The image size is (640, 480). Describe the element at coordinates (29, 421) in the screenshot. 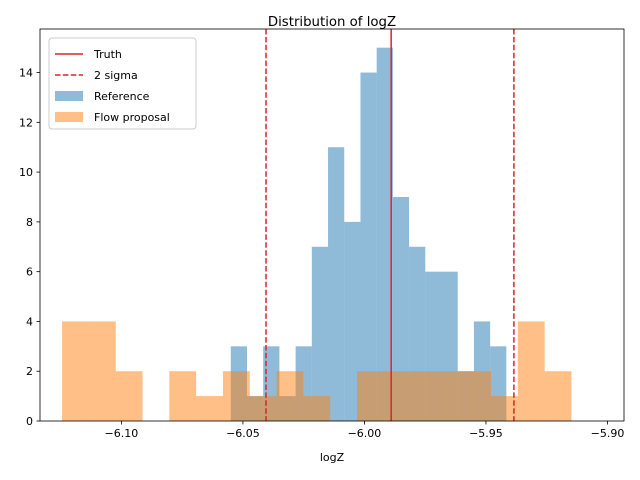

I see `y-tick-label: 0` at that location.